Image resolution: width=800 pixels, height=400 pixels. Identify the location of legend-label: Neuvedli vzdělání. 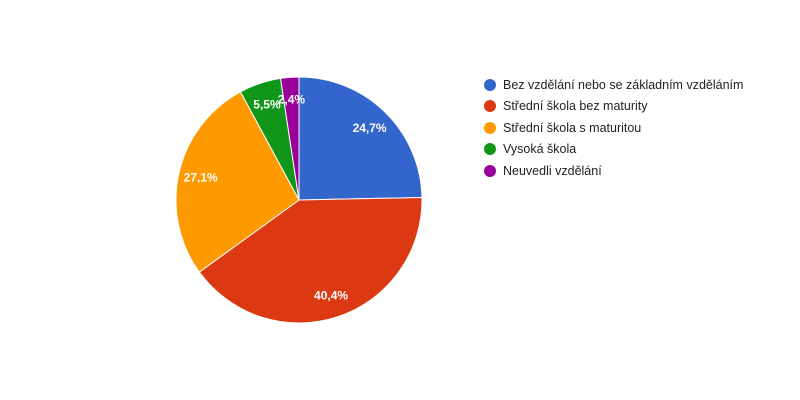
(552, 170).